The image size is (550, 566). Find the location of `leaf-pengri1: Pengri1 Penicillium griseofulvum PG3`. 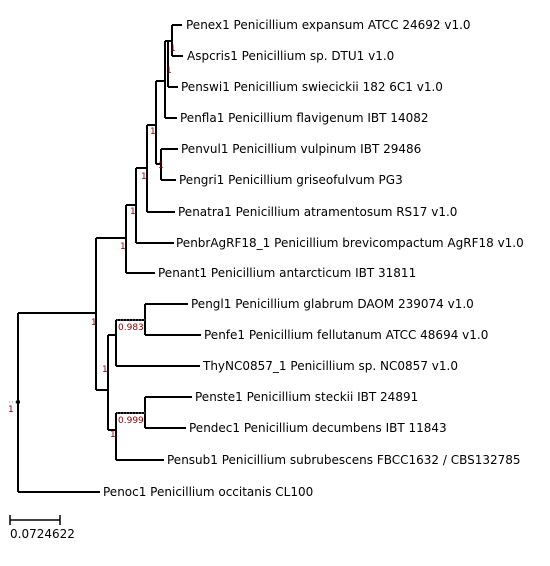

leaf-pengri1: Pengri1 Penicillium griseofulvum PG3 is located at coordinates (291, 180).